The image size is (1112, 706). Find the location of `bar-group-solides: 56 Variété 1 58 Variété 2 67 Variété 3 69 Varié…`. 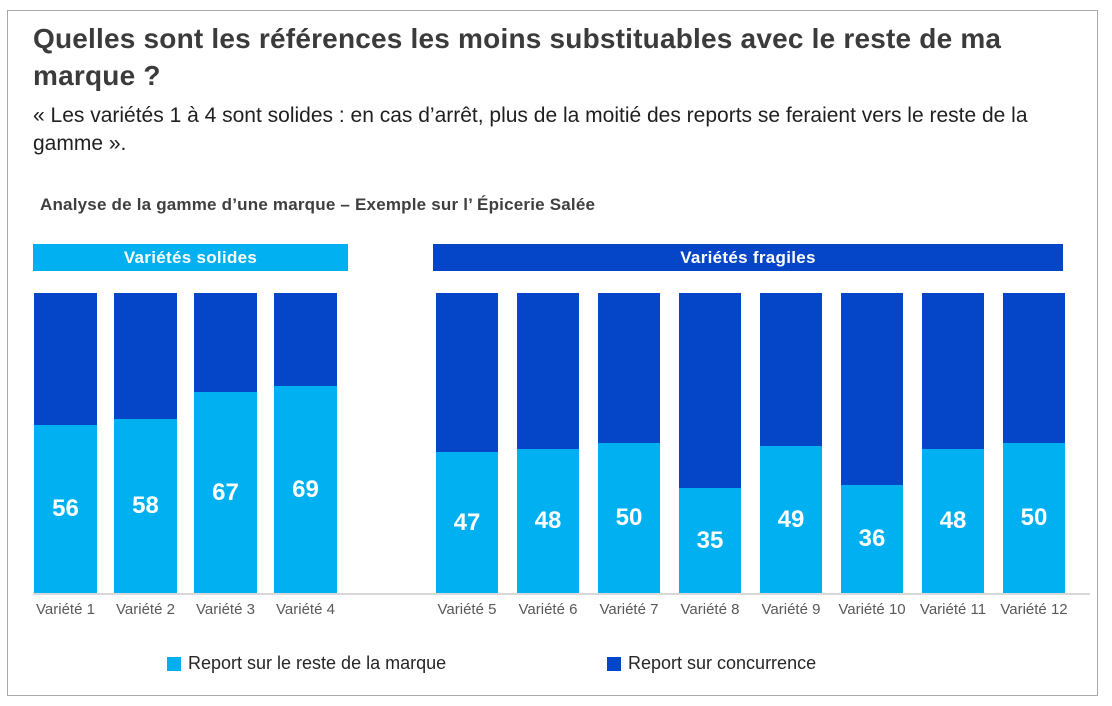

bar-group-solides: 56 Variété 1 58 Variété 2 67 Variété 3 69 Varié… is located at coordinates (185, 455).